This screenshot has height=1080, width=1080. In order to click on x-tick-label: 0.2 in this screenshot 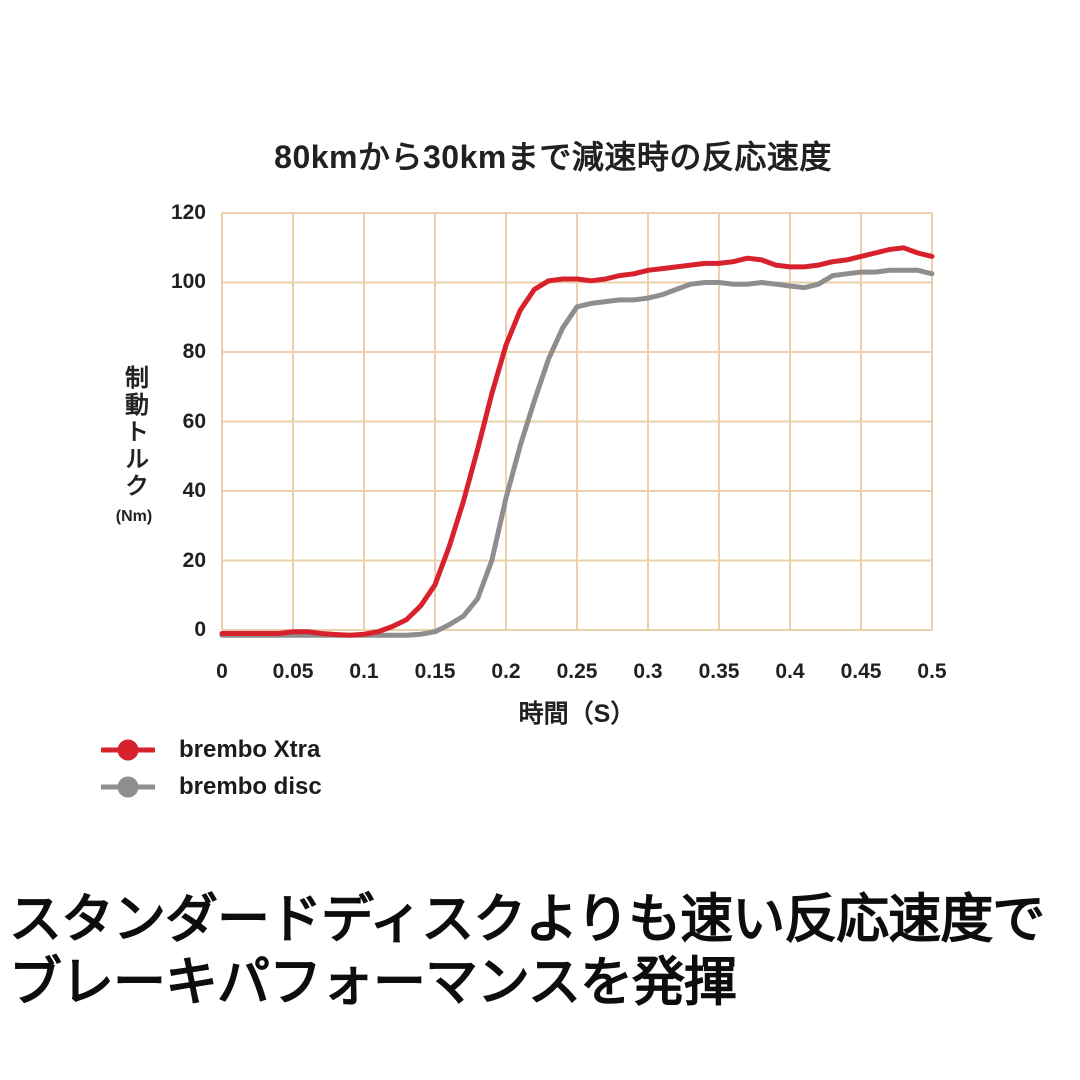, I will do `click(506, 671)`.